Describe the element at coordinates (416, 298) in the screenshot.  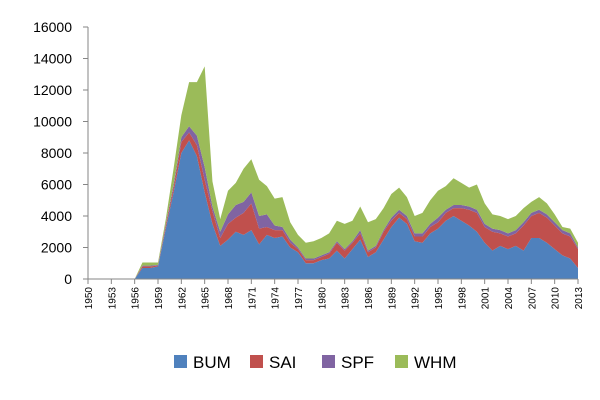
I see `x-tick-label: 1992` at that location.